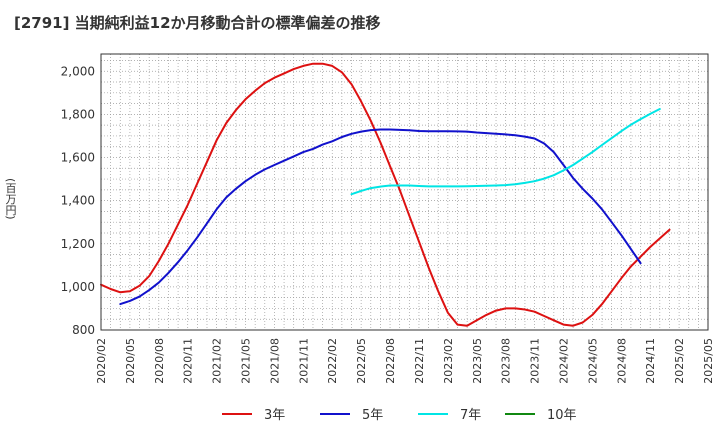 This screenshot has height=440, width=720. I want to click on x-tick-label: 2023/08, so click(506, 361).